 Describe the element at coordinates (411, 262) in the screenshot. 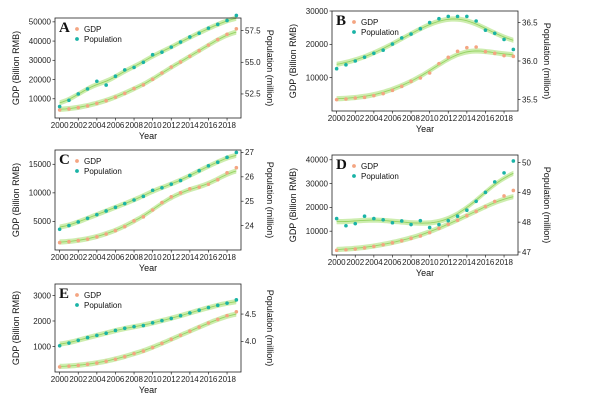

I see `x-tick-label: 2008` at that location.